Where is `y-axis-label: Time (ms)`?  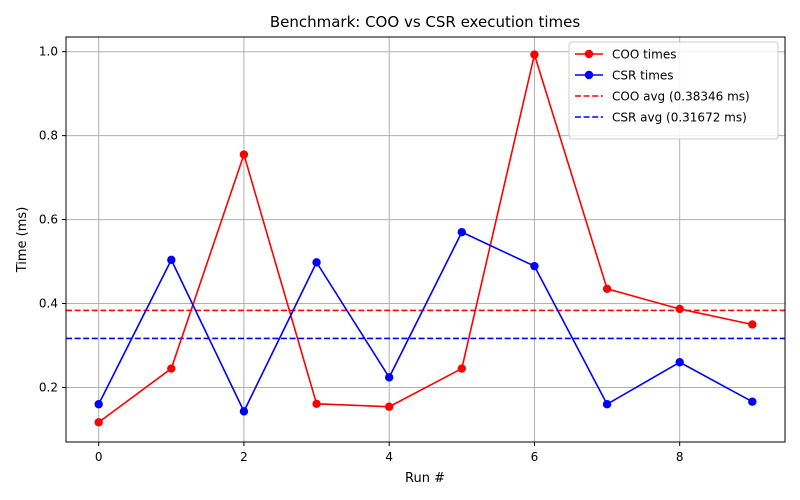
y-axis-label: Time (ms) is located at coordinates (22, 240).